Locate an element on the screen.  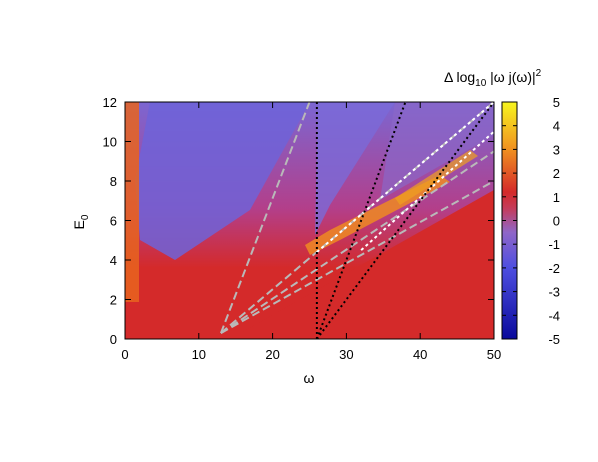
heatmap-left-stripe is located at coordinates (132, 202).